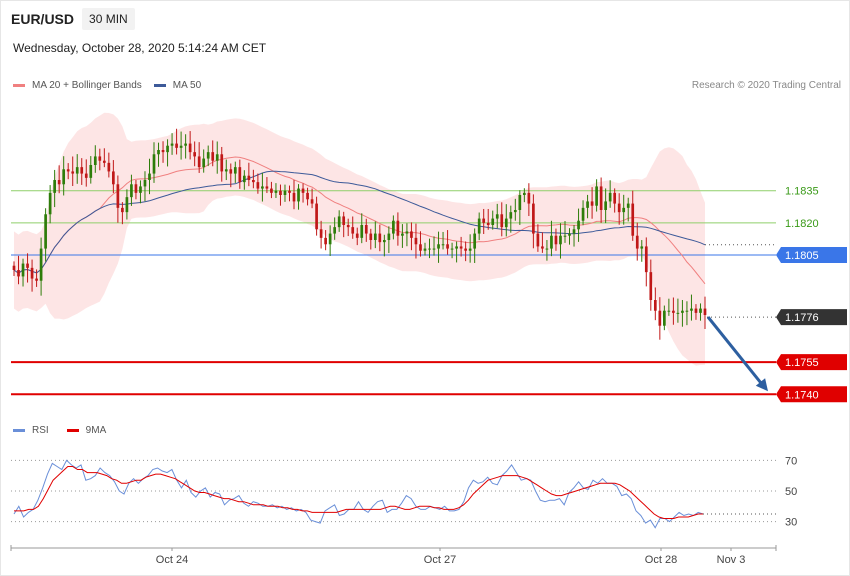 This screenshot has width=850, height=576. I want to click on time-label-1: Oct 27, so click(440, 560).